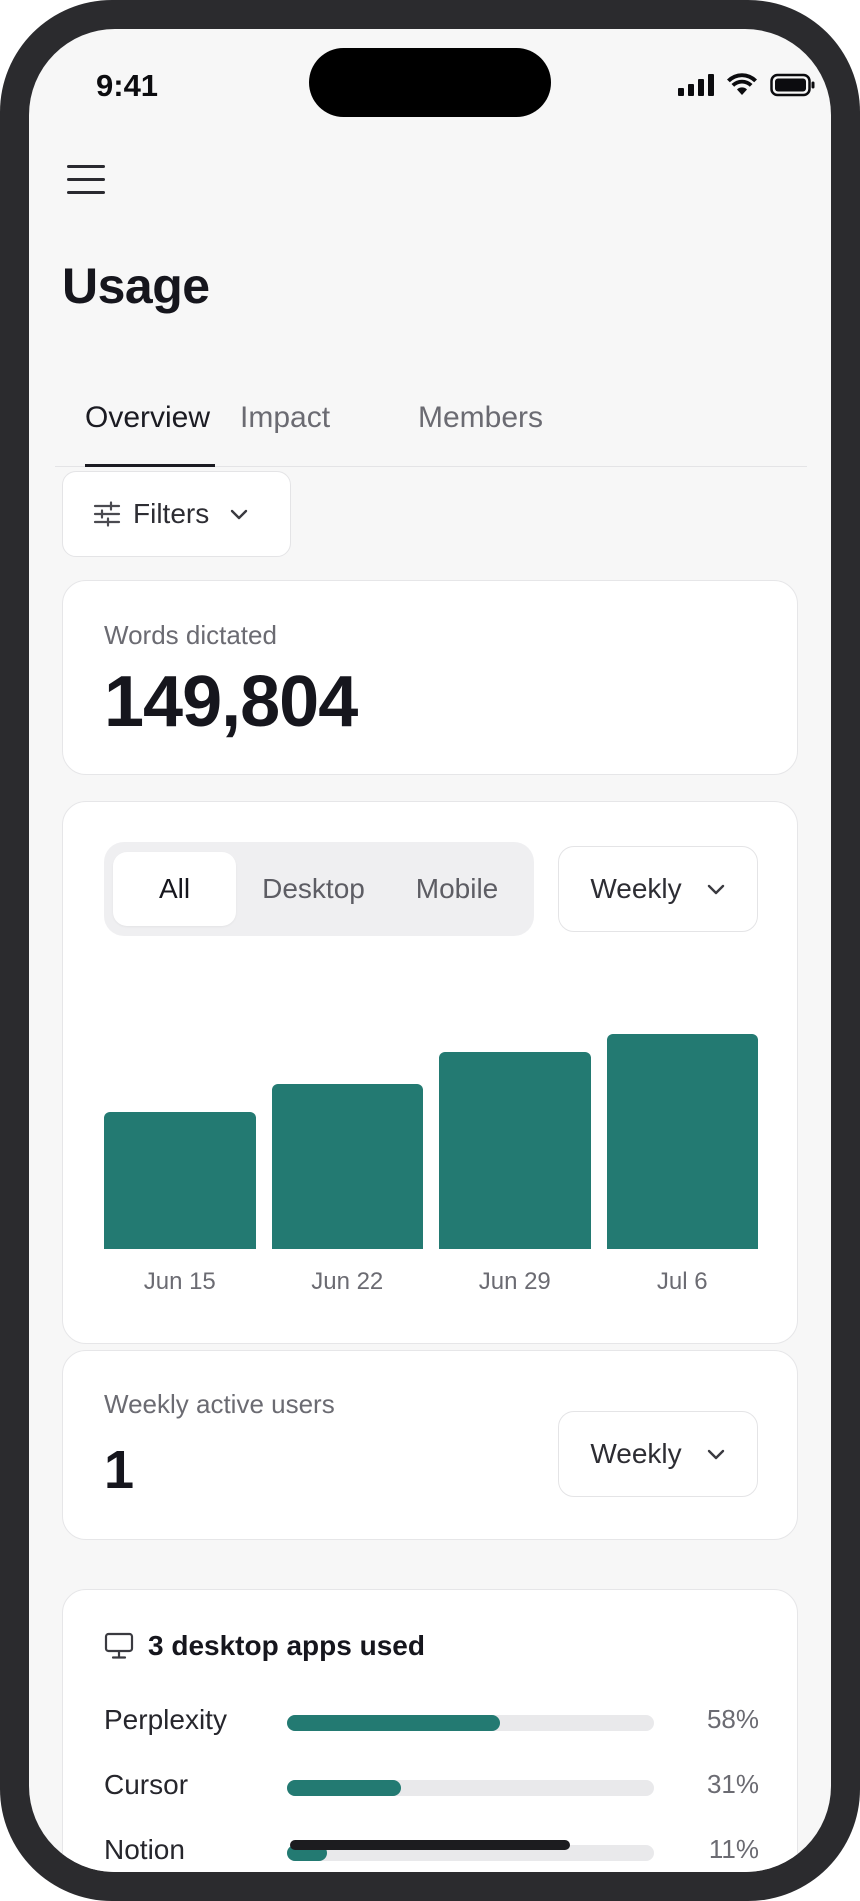  I want to click on status-icons, so click(747, 85).